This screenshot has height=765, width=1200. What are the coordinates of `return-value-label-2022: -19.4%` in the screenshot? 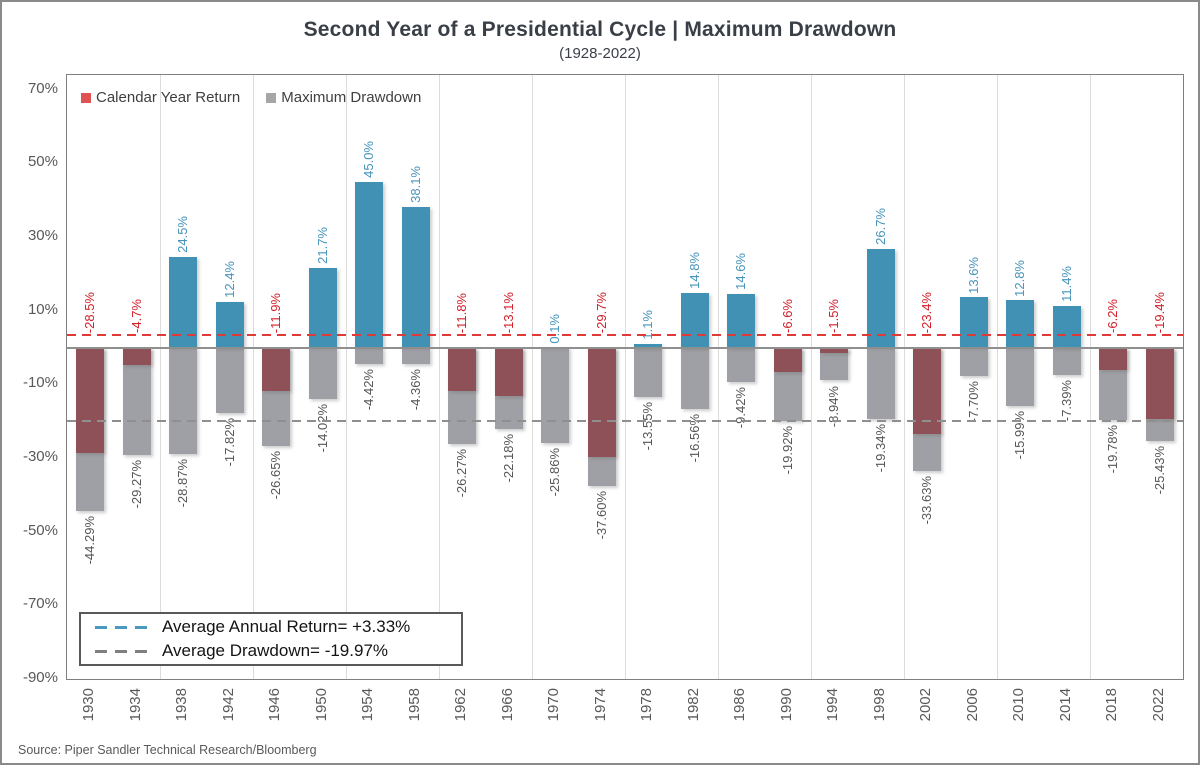 It's located at (1159, 313).